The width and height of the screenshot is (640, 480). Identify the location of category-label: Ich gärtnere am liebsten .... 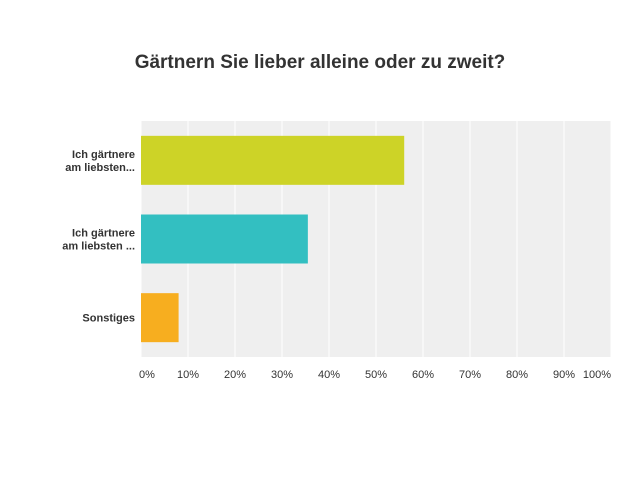
(98, 240).